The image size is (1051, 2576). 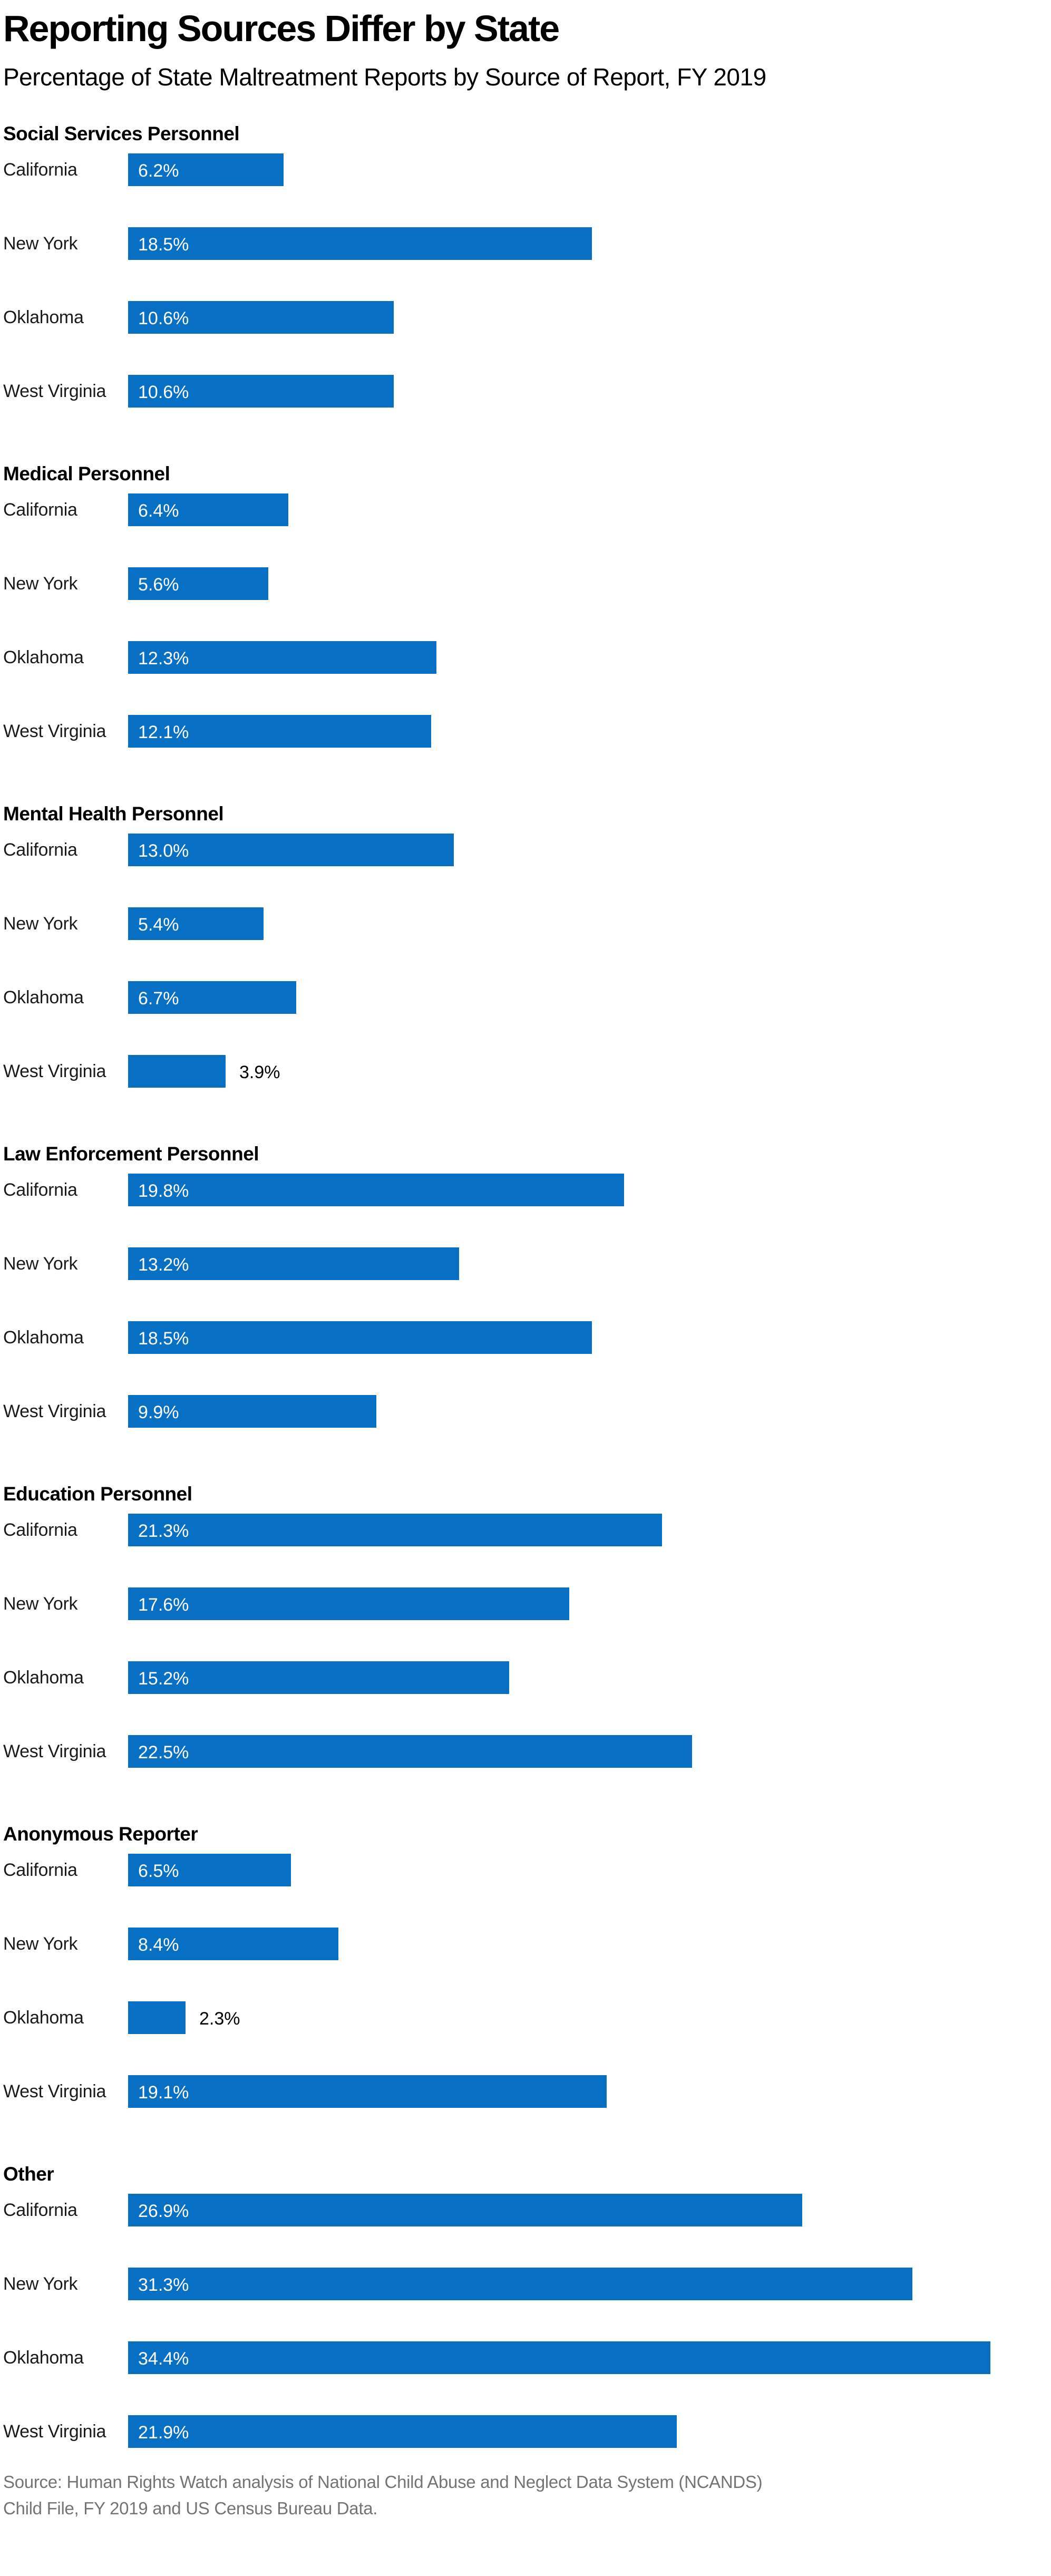 I want to click on value-label: 34.4%, so click(x=163, y=2358).